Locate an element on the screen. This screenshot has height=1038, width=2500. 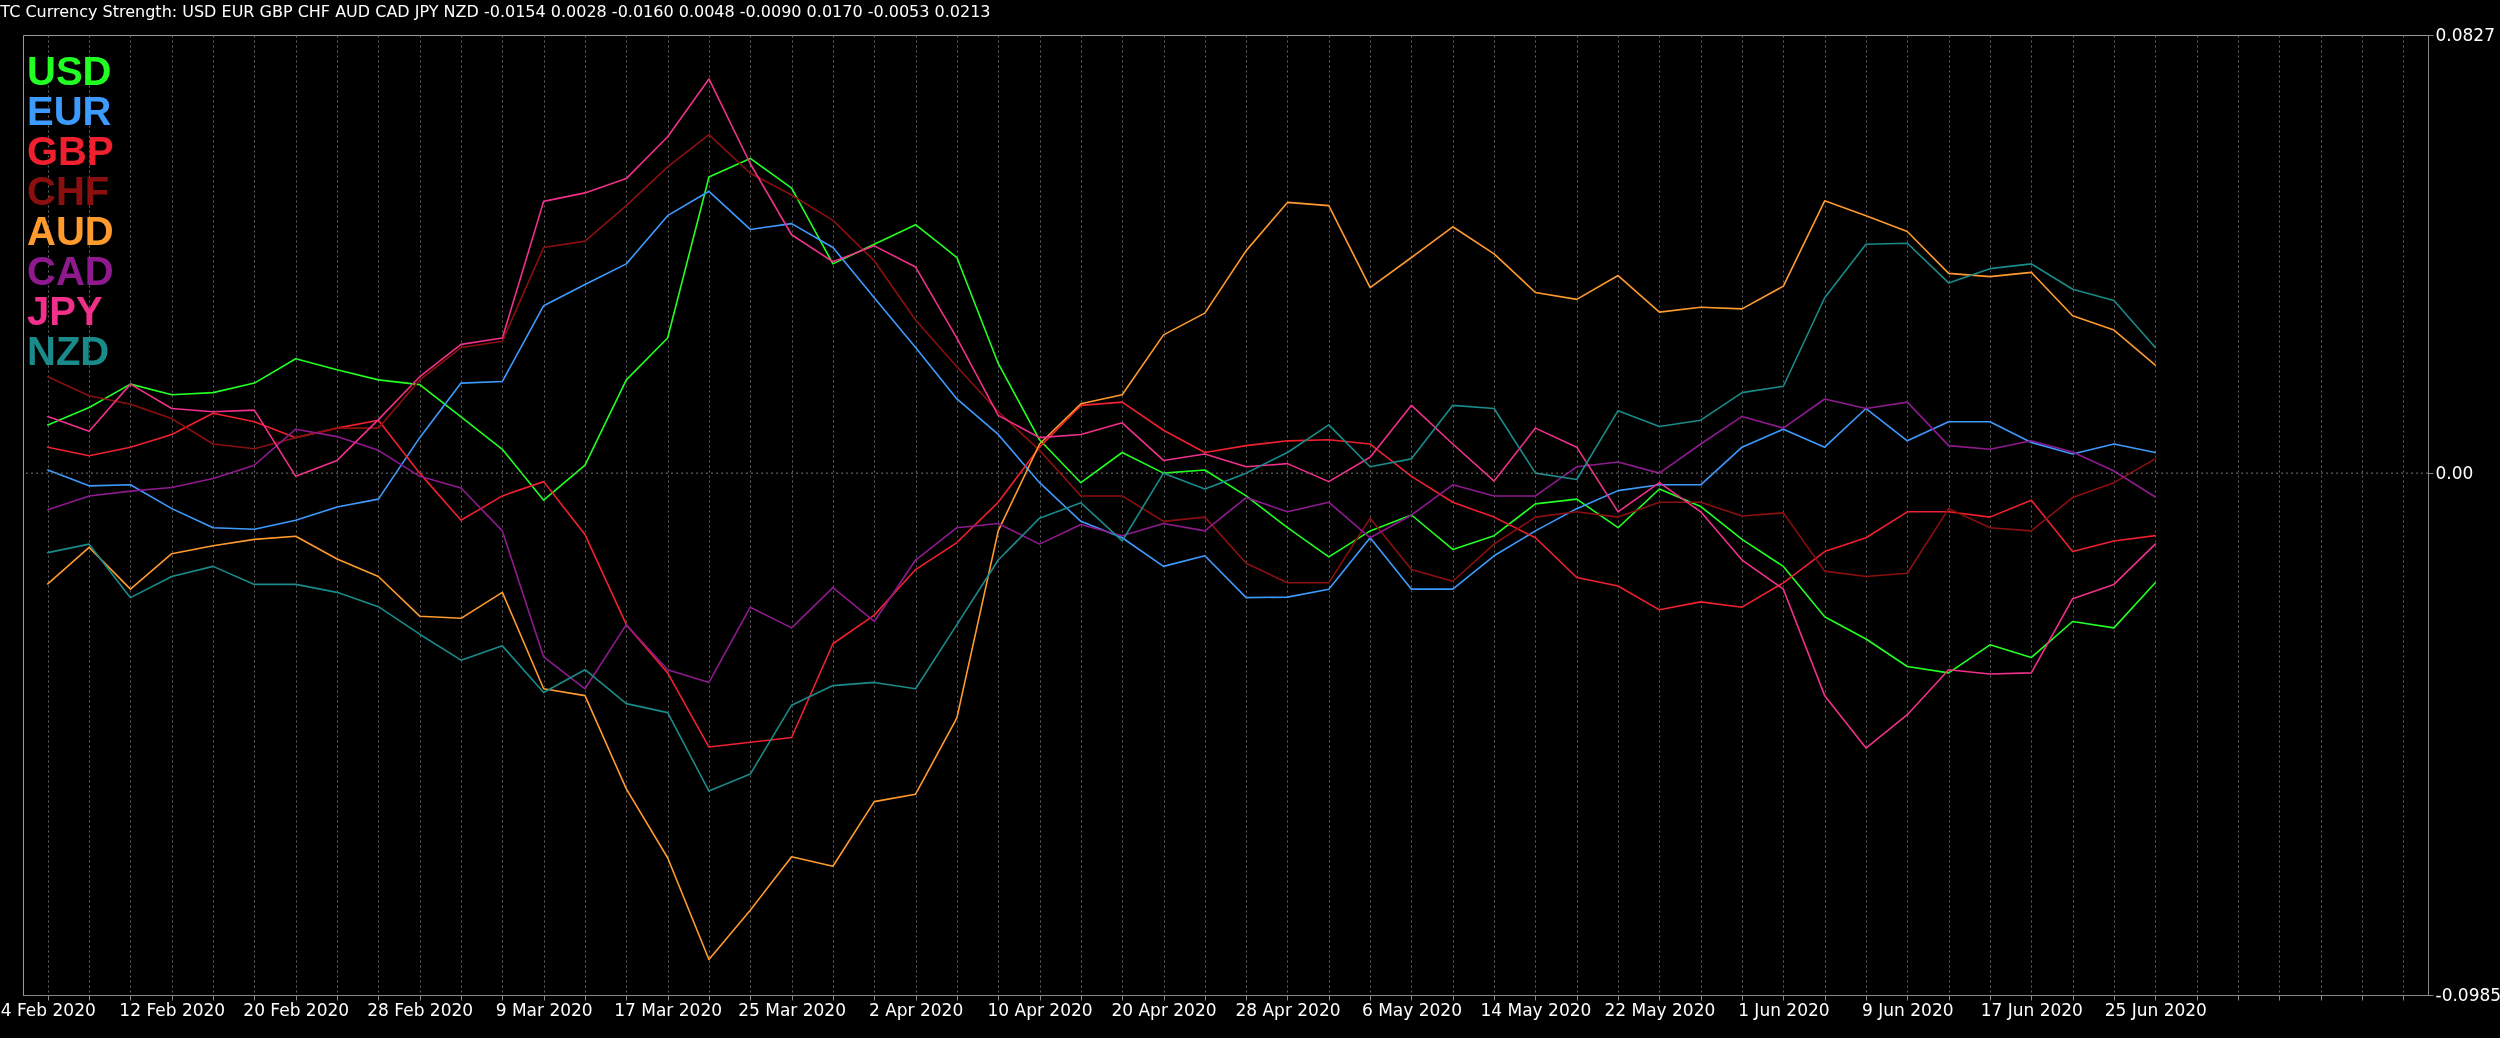
x-tick-label: 10 Apr 2020 is located at coordinates (1040, 1009).